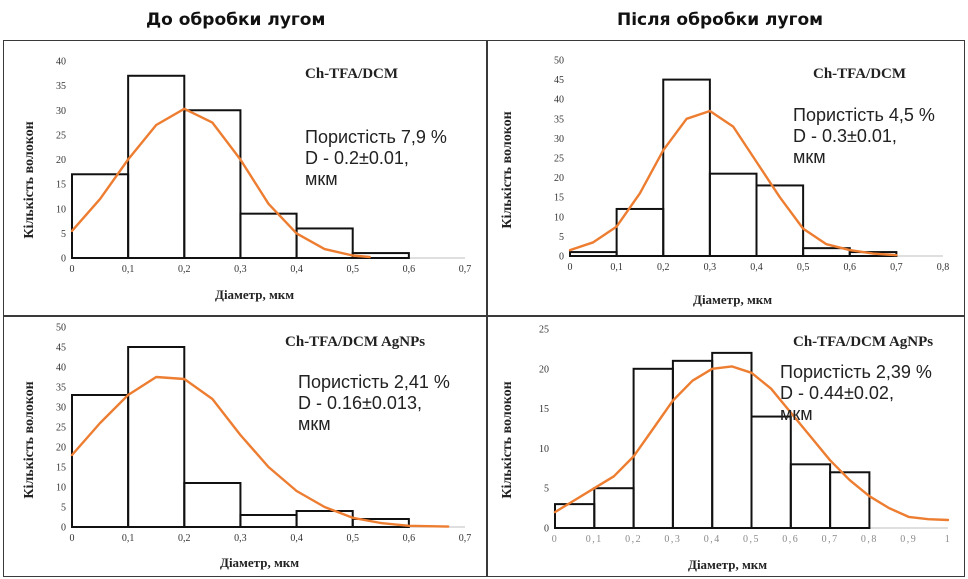 This screenshot has width=968, height=579. Describe the element at coordinates (809, 157) in the screenshot. I see `unit-text: мкм` at that location.